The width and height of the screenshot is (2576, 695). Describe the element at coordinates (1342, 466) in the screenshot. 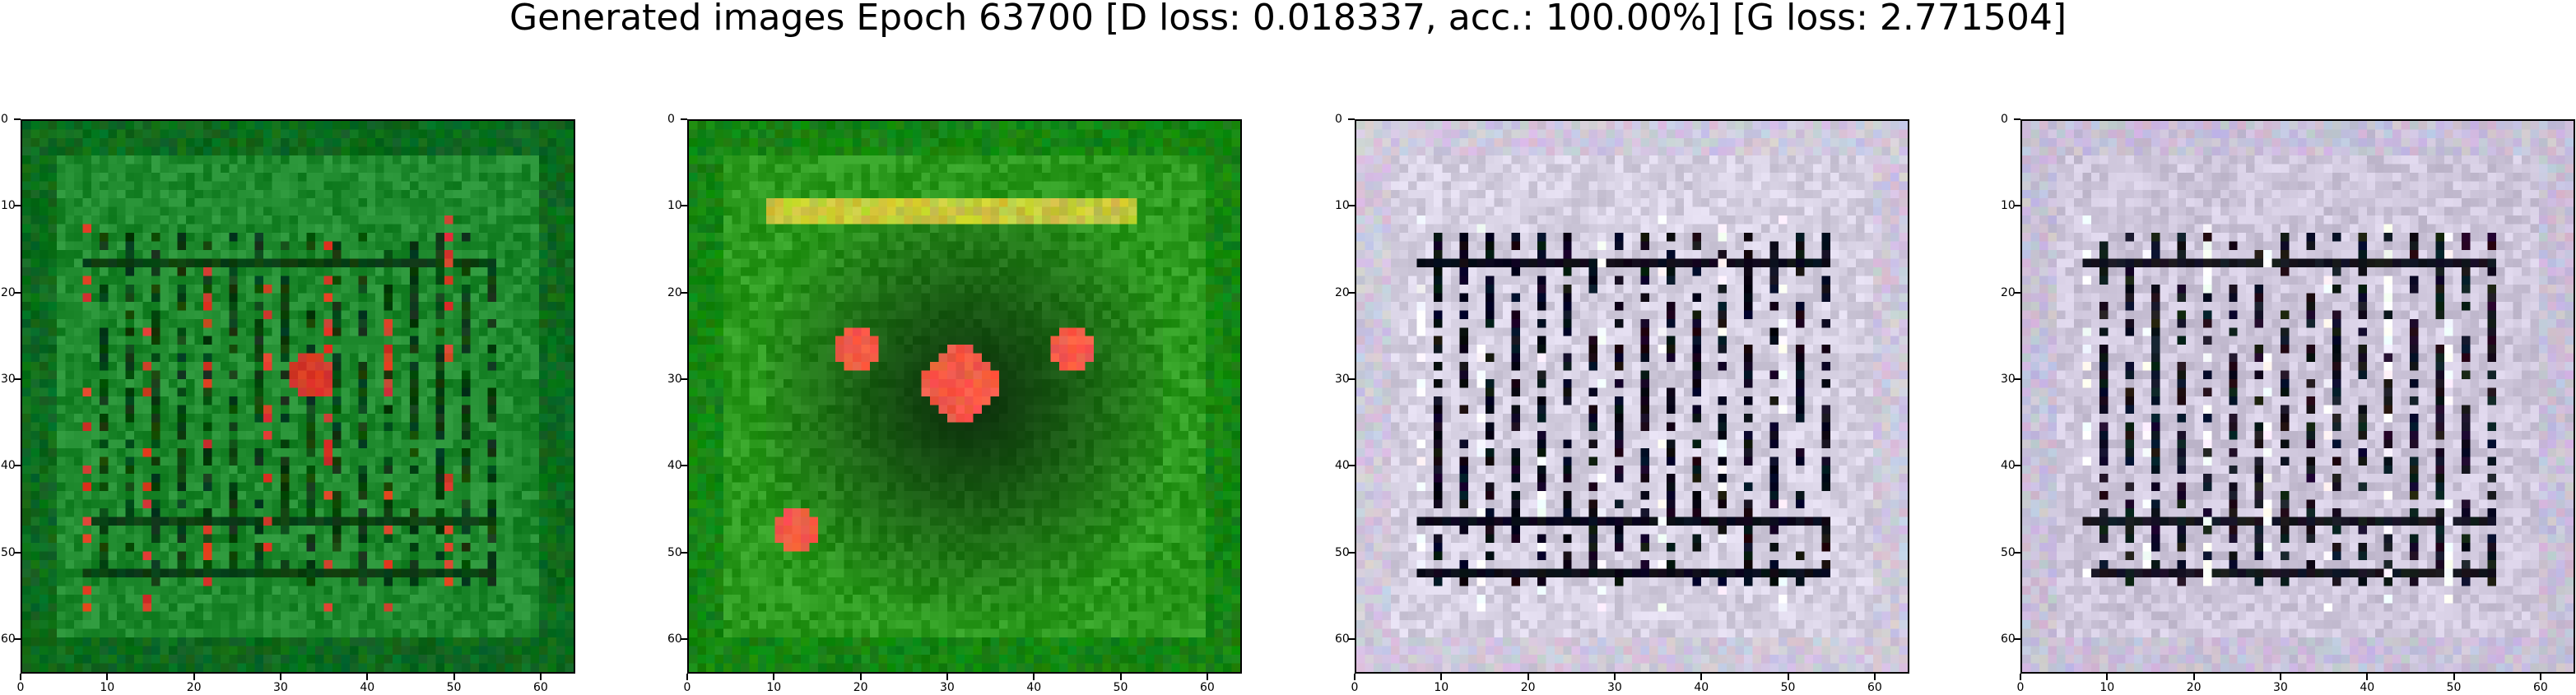

I see `y-tick-label-3-4: 40` at that location.